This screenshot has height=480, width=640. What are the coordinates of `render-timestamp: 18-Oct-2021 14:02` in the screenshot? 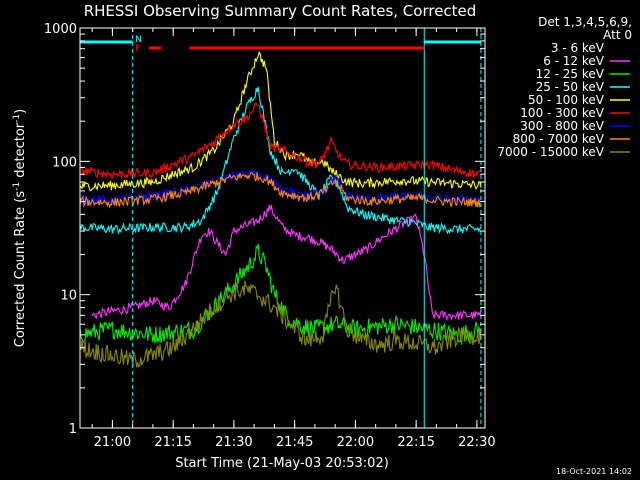 It's located at (594, 471).